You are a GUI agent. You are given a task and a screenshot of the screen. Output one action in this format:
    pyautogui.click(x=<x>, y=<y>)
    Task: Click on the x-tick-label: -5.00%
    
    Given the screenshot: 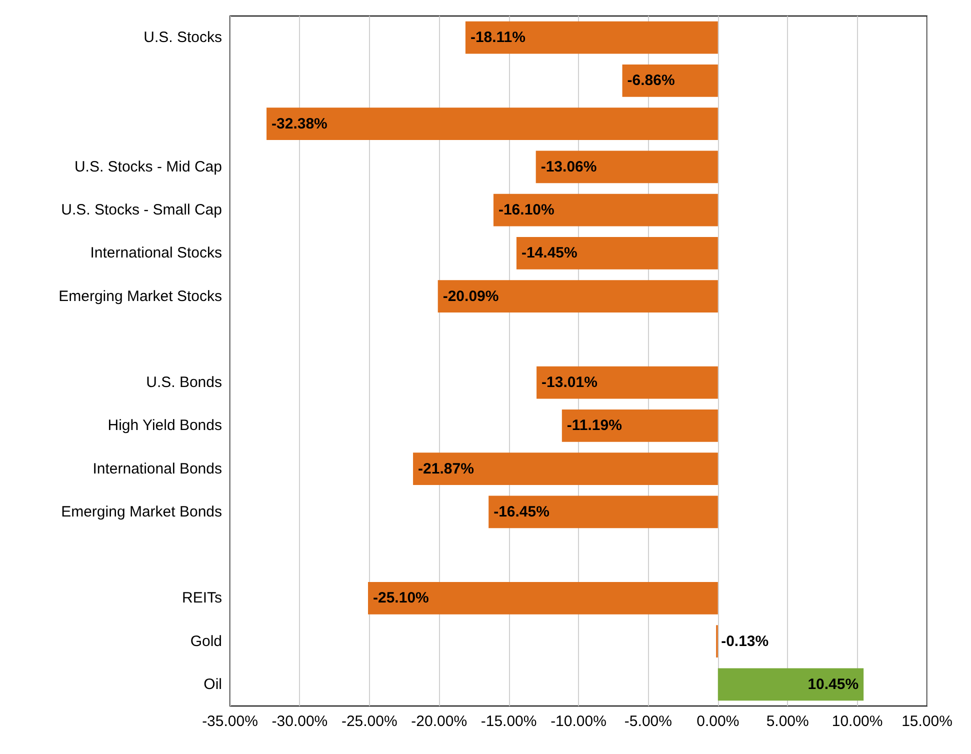 What is the action you would take?
    pyautogui.click(x=648, y=721)
    